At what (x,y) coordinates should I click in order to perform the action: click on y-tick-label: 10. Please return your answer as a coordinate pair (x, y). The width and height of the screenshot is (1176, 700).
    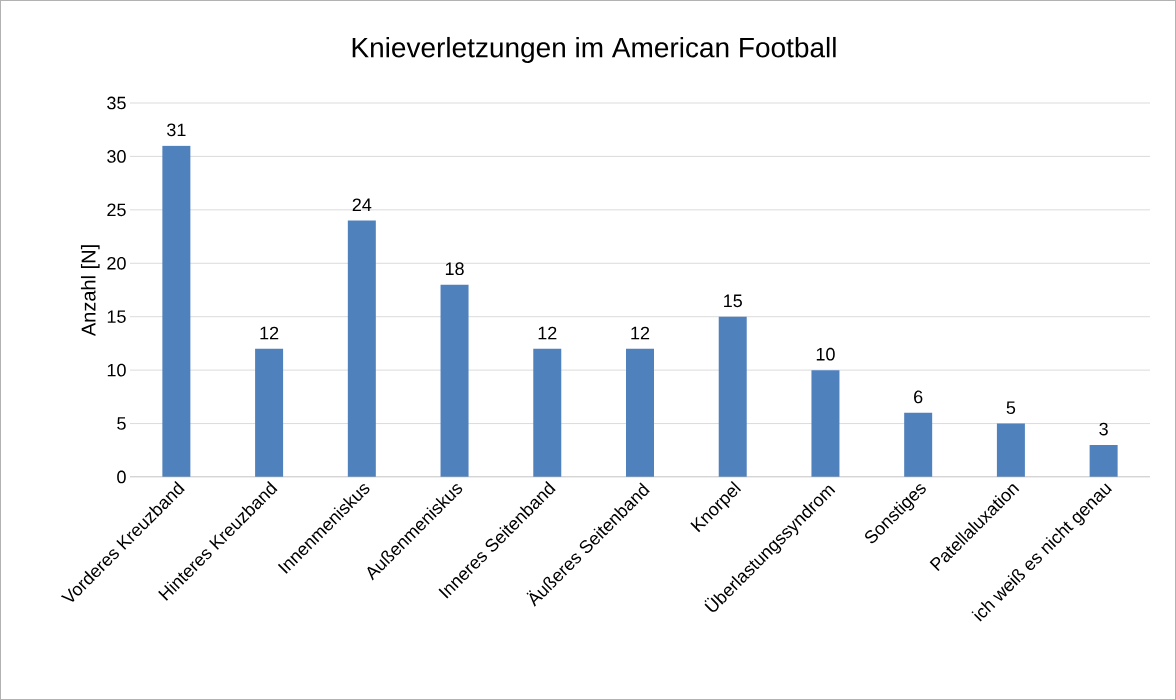
    Looking at the image, I should click on (116, 370).